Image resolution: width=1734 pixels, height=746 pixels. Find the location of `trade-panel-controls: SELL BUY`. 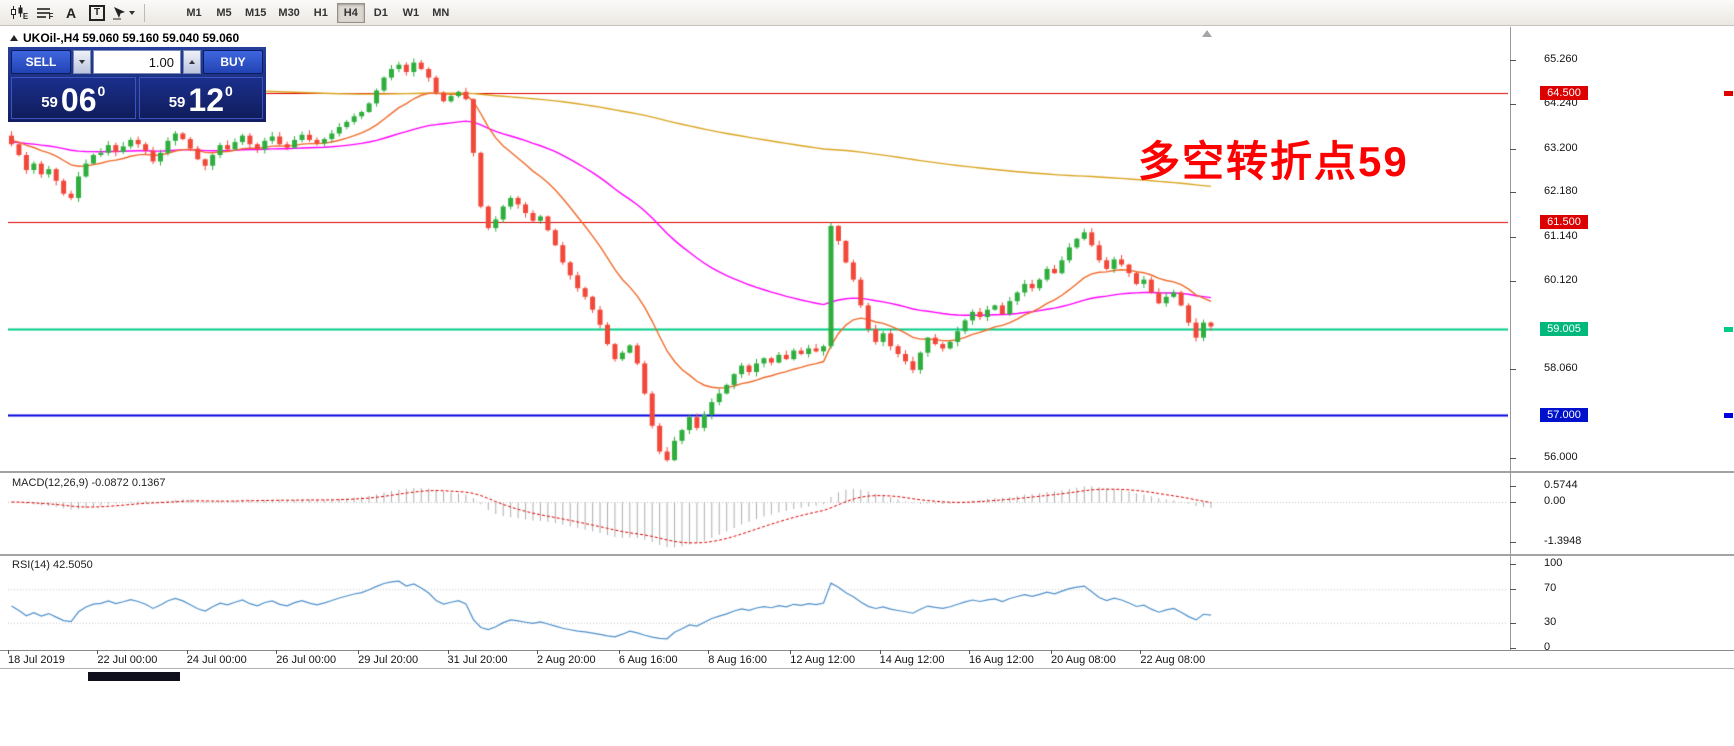

trade-panel-controls: SELL BUY is located at coordinates (137, 62).